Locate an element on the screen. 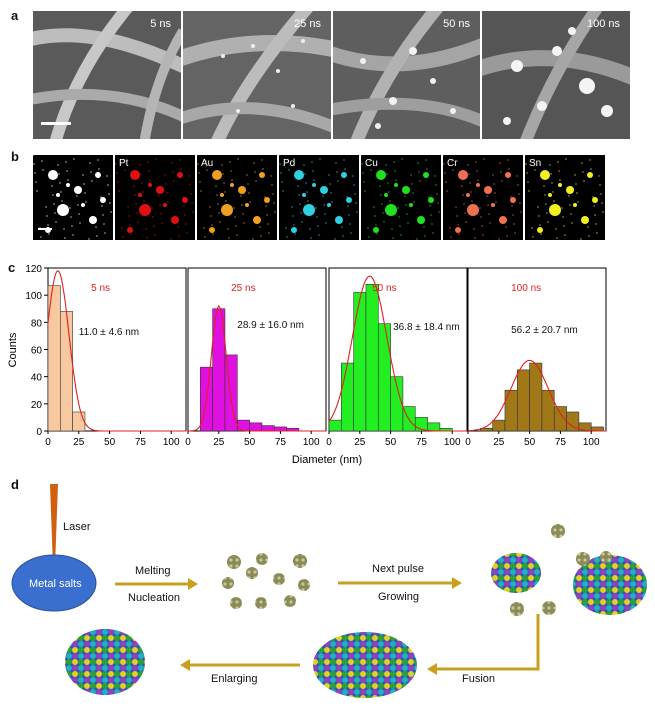 The height and width of the screenshot is (709, 655). sem-image-25ns: 25 ns is located at coordinates (257, 75).